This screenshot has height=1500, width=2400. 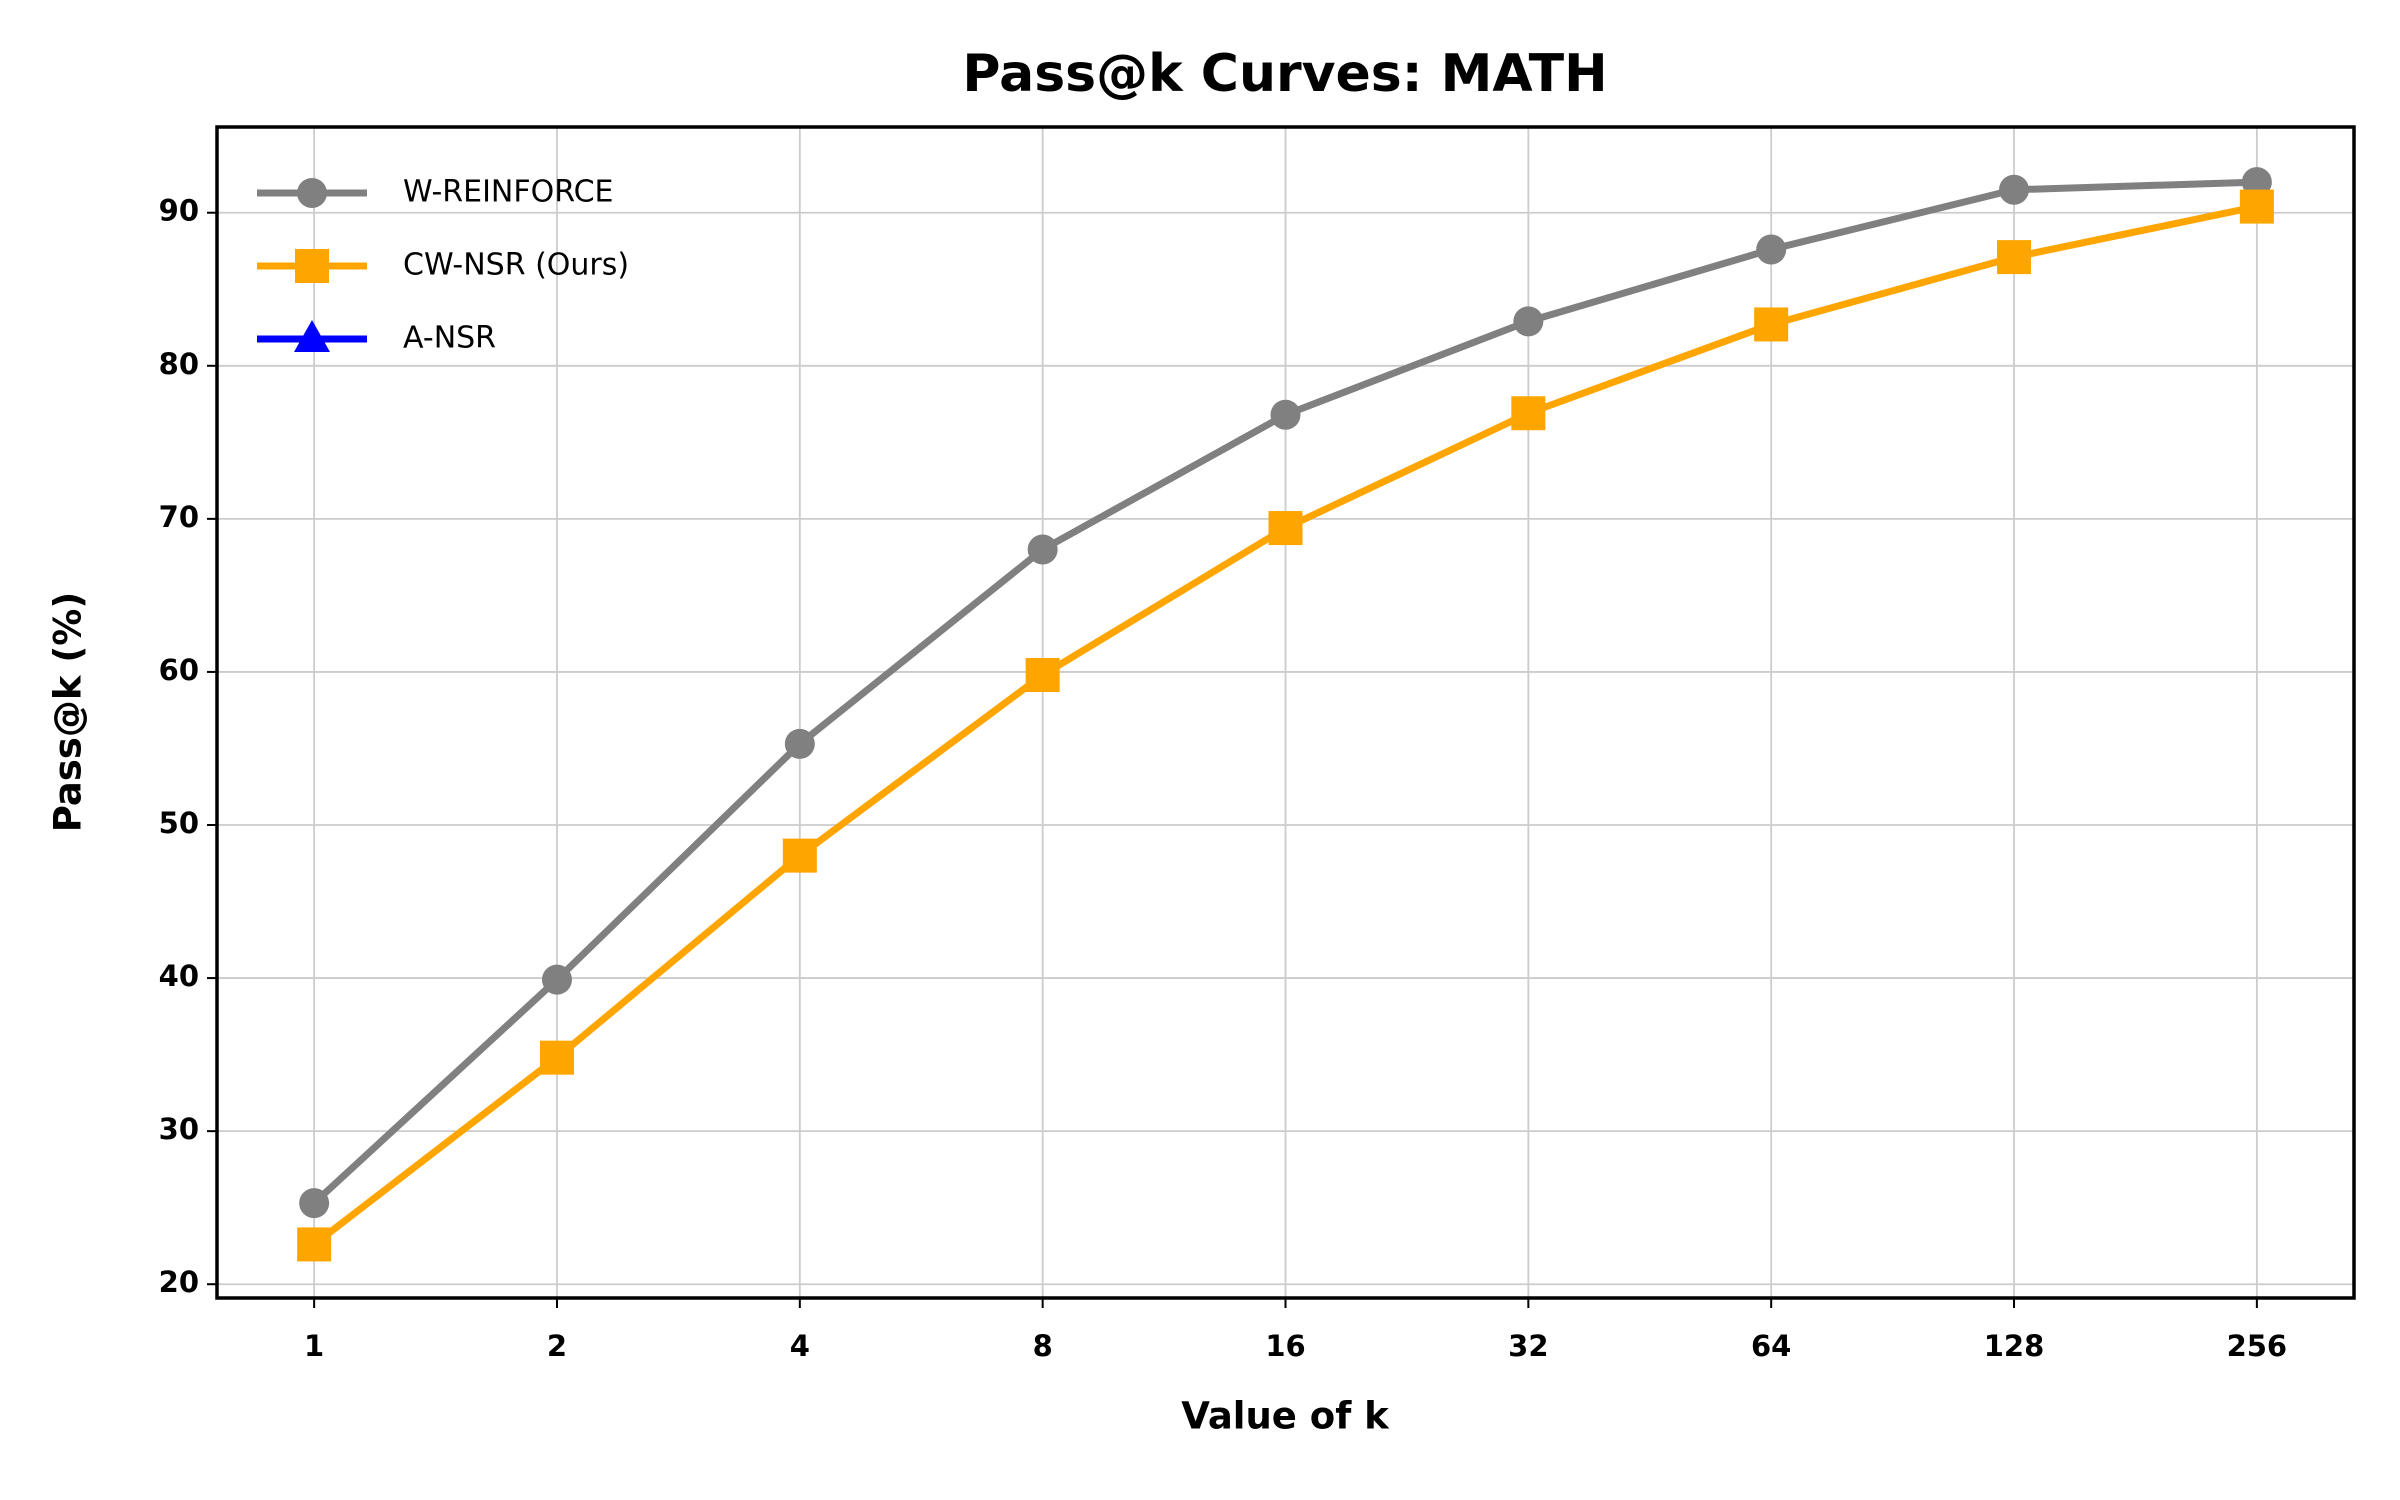 I want to click on y-tick-label: 30, so click(x=179, y=1129).